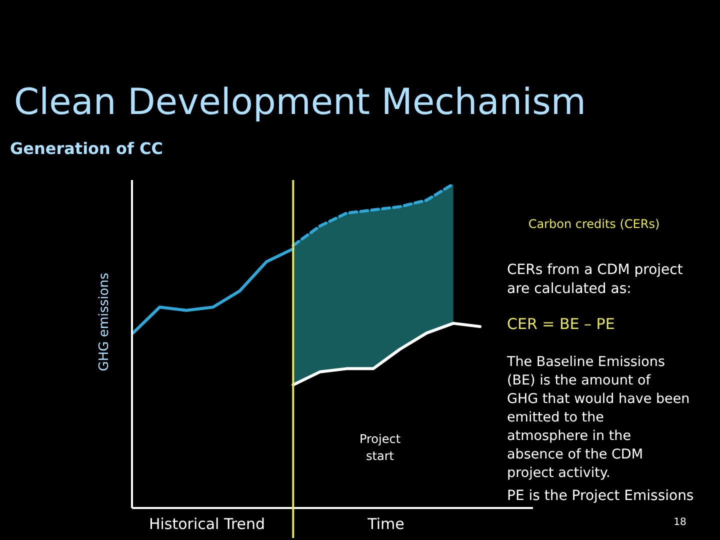 Image resolution: width=720 pixels, height=540 pixels. What do you see at coordinates (300, 102) in the screenshot?
I see `chart-title: Clean Development Mechanism` at bounding box center [300, 102].